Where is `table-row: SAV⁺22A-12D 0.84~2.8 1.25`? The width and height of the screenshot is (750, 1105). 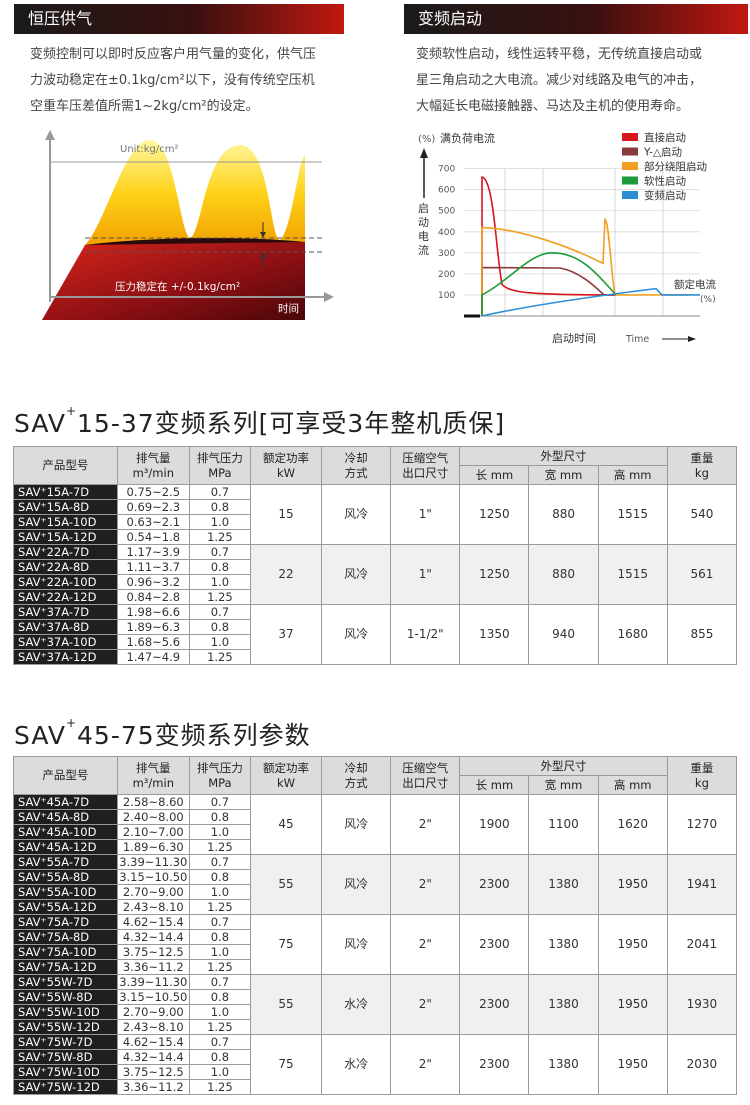
table-row: SAV⁺22A-12D 0.84~2.8 1.25 is located at coordinates (375, 597).